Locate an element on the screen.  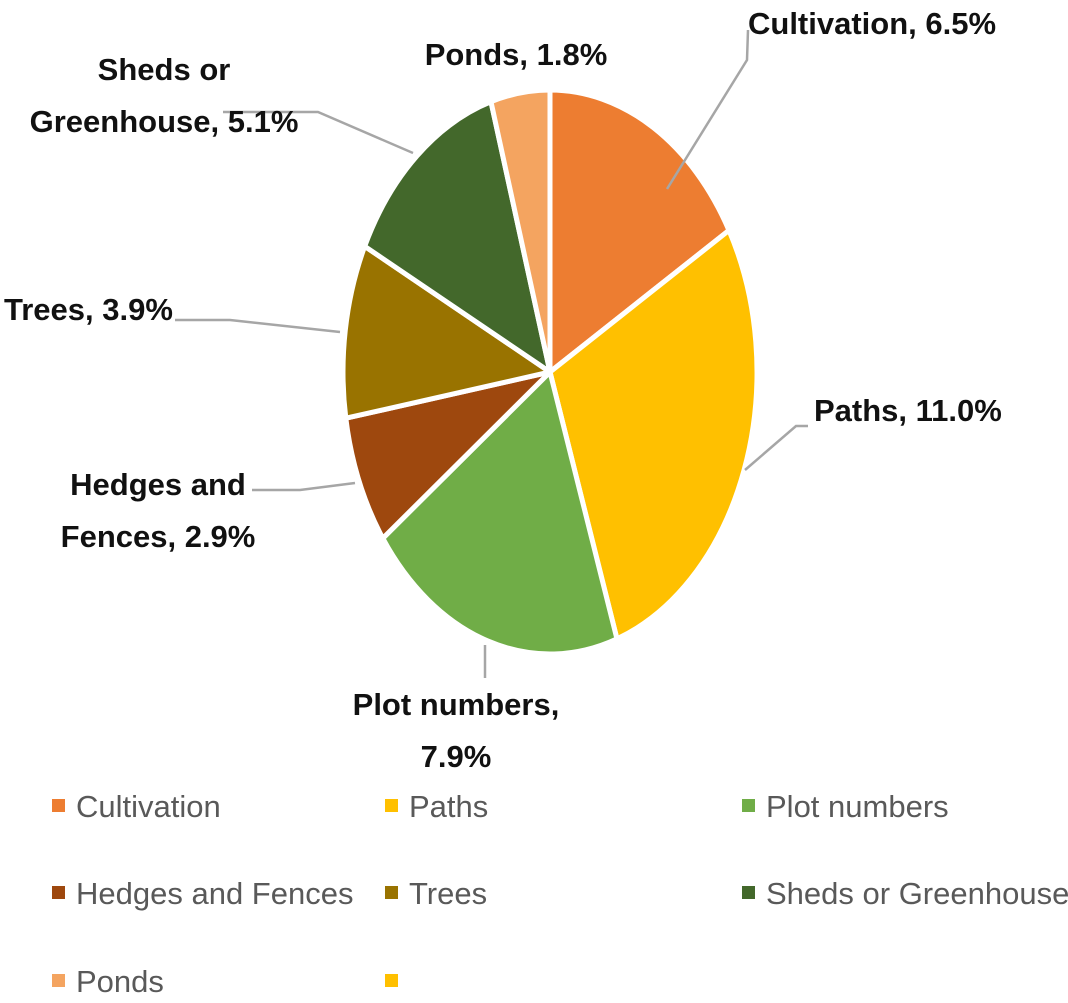
legend-entry-hedges-and-fences: Hedges and Fences is located at coordinates (202, 893).